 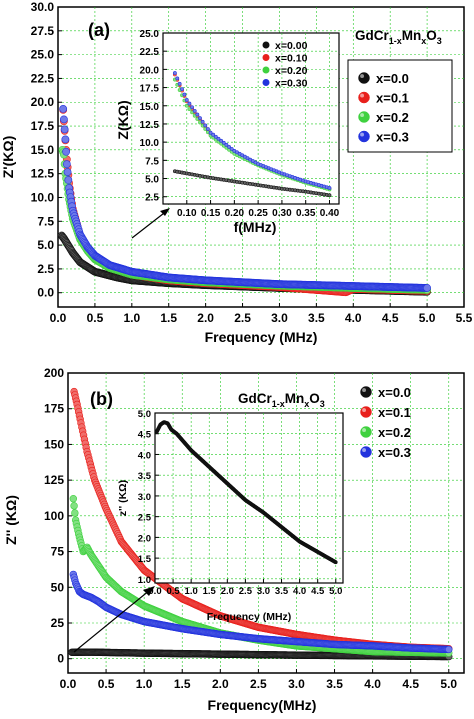 What do you see at coordinates (60, 659) in the screenshot?
I see `y-tick-label: 0` at bounding box center [60, 659].